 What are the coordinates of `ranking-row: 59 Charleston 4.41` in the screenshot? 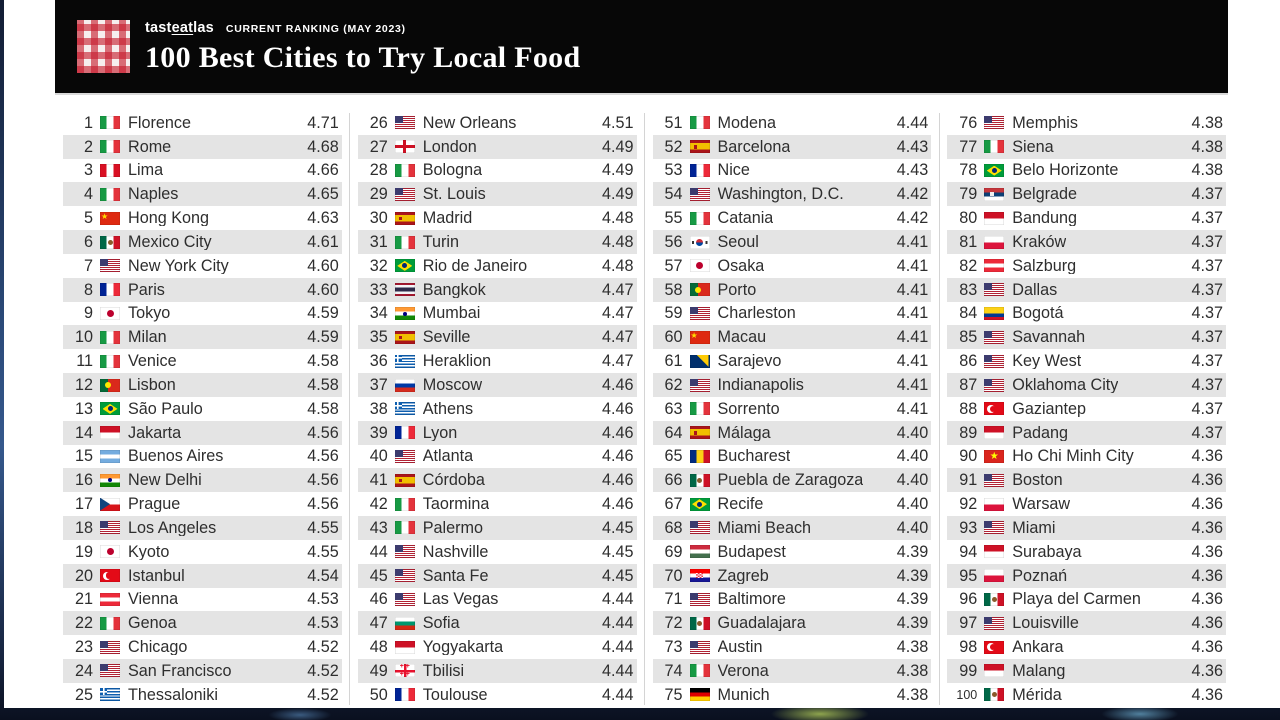 It's located at (792, 314).